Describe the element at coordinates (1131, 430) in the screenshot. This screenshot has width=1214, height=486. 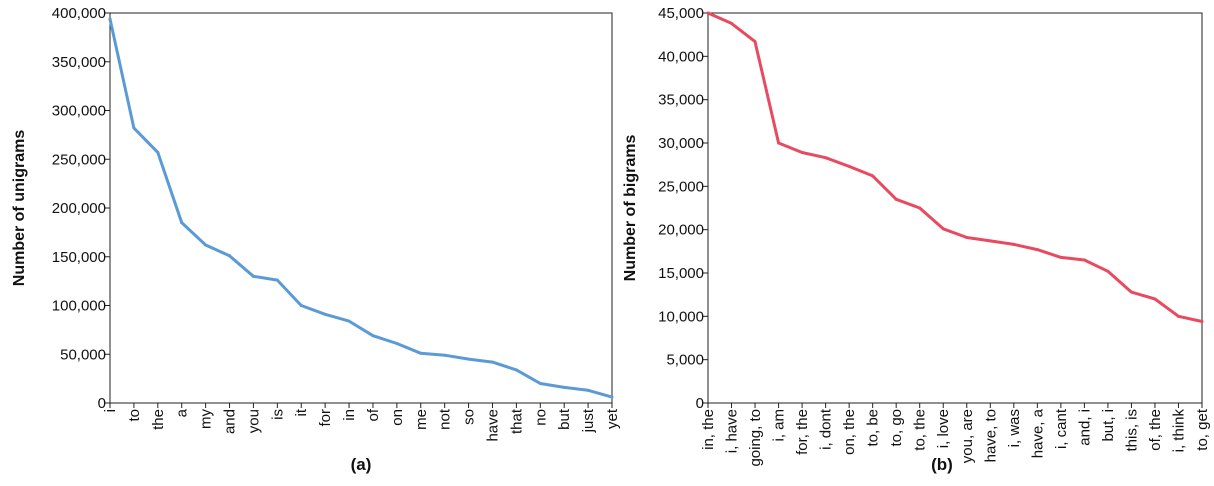
I see `bigram-x-tick-label: this, is` at that location.